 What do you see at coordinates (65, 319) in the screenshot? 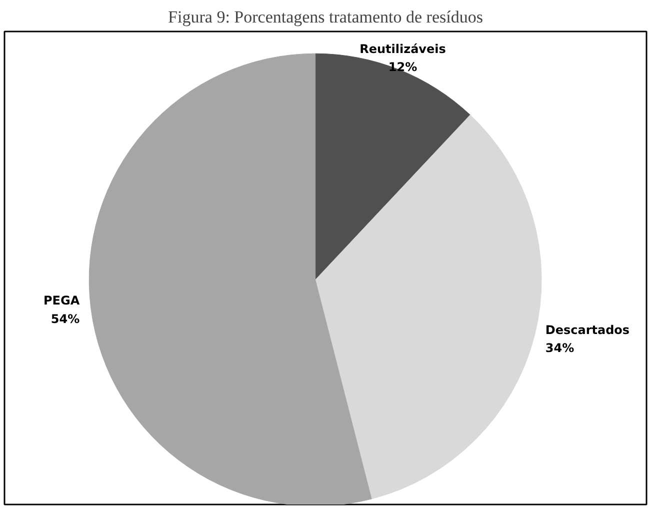
I see `data-label: 54%` at bounding box center [65, 319].